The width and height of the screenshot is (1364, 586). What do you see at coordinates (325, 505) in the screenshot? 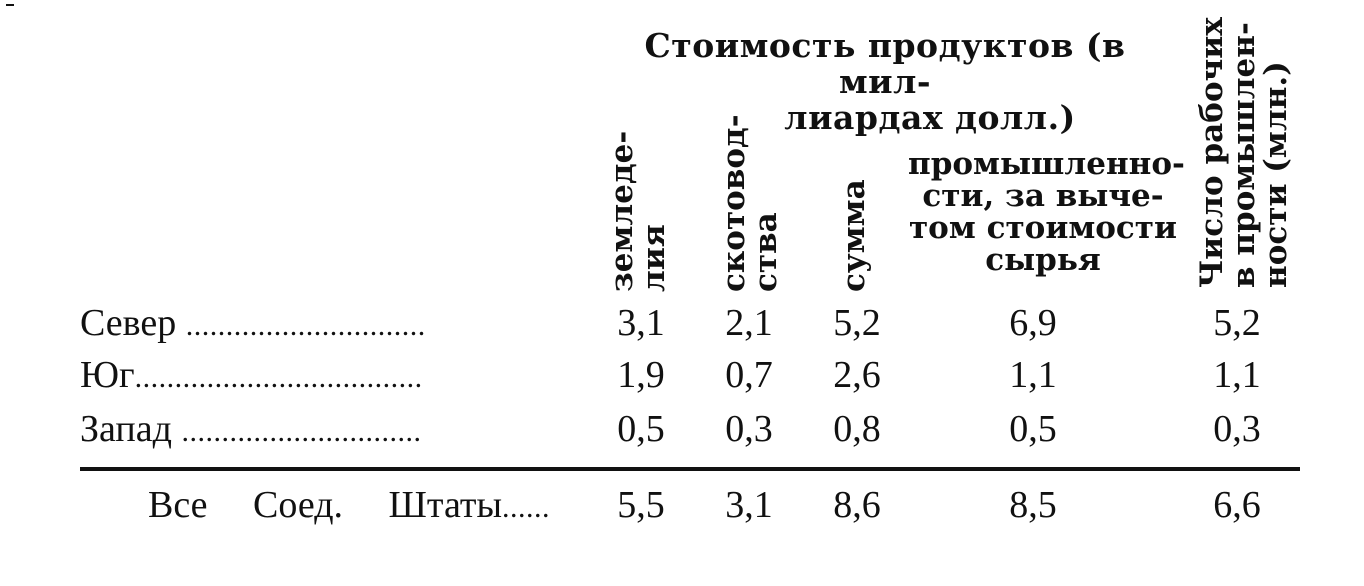
I see `row-name: Все Соед. Штаты` at bounding box center [325, 505].